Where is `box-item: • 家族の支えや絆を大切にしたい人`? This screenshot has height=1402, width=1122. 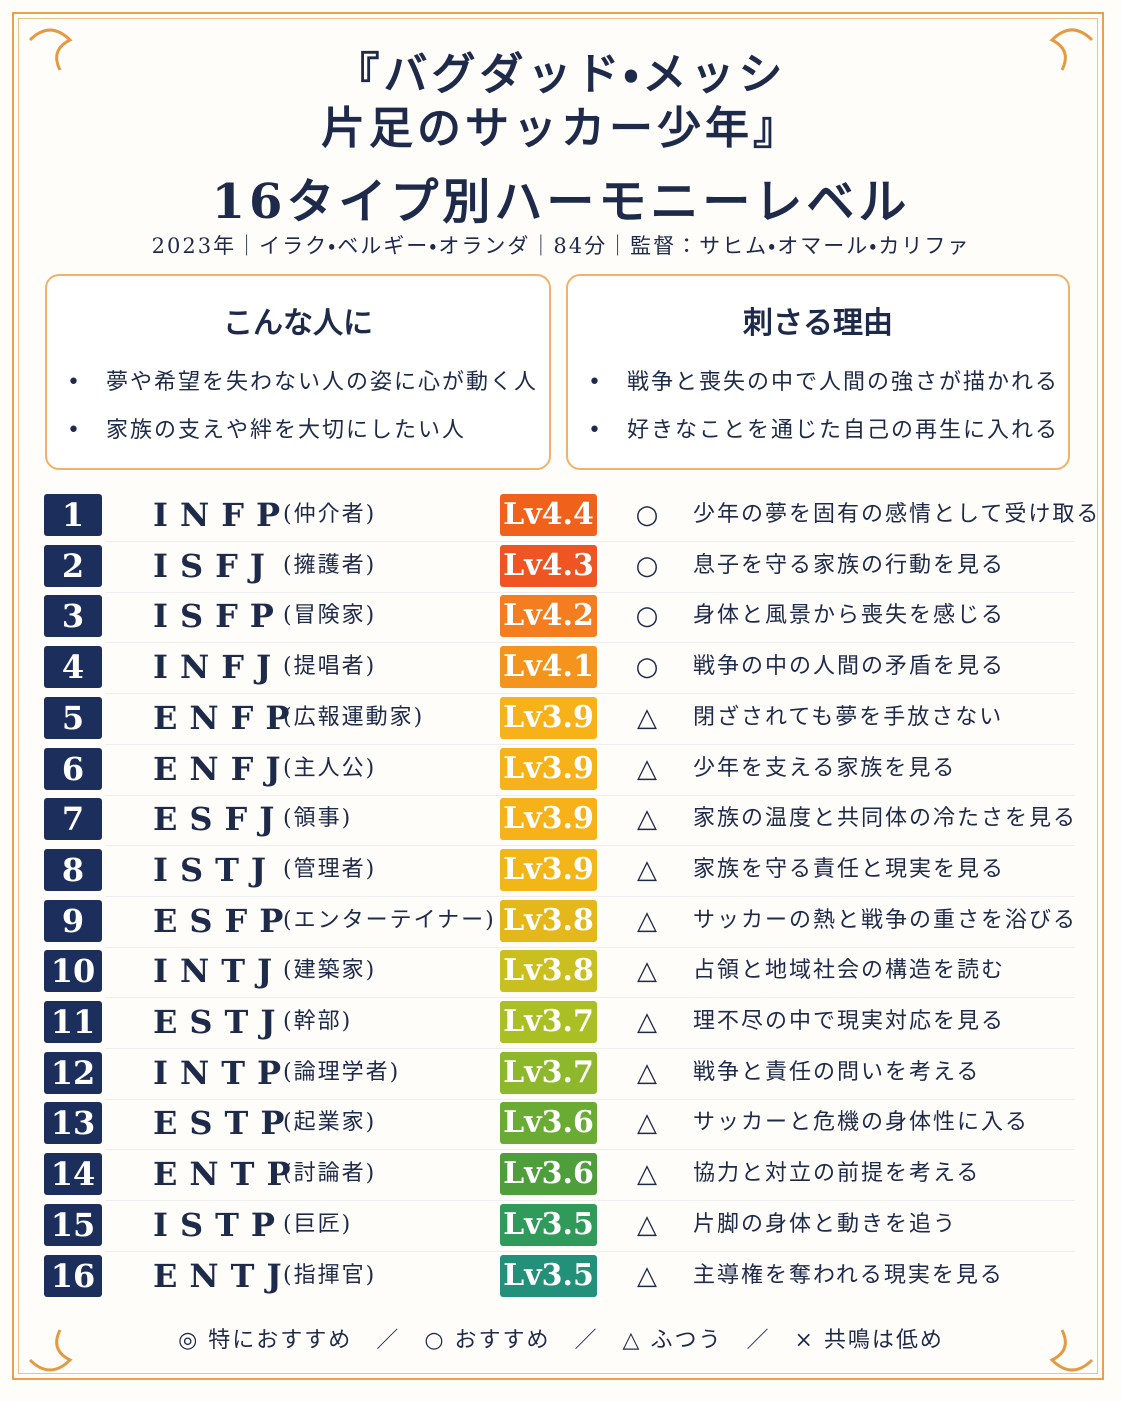 box-item: • 家族の支えや絆を大切にしたい人 is located at coordinates (266, 428).